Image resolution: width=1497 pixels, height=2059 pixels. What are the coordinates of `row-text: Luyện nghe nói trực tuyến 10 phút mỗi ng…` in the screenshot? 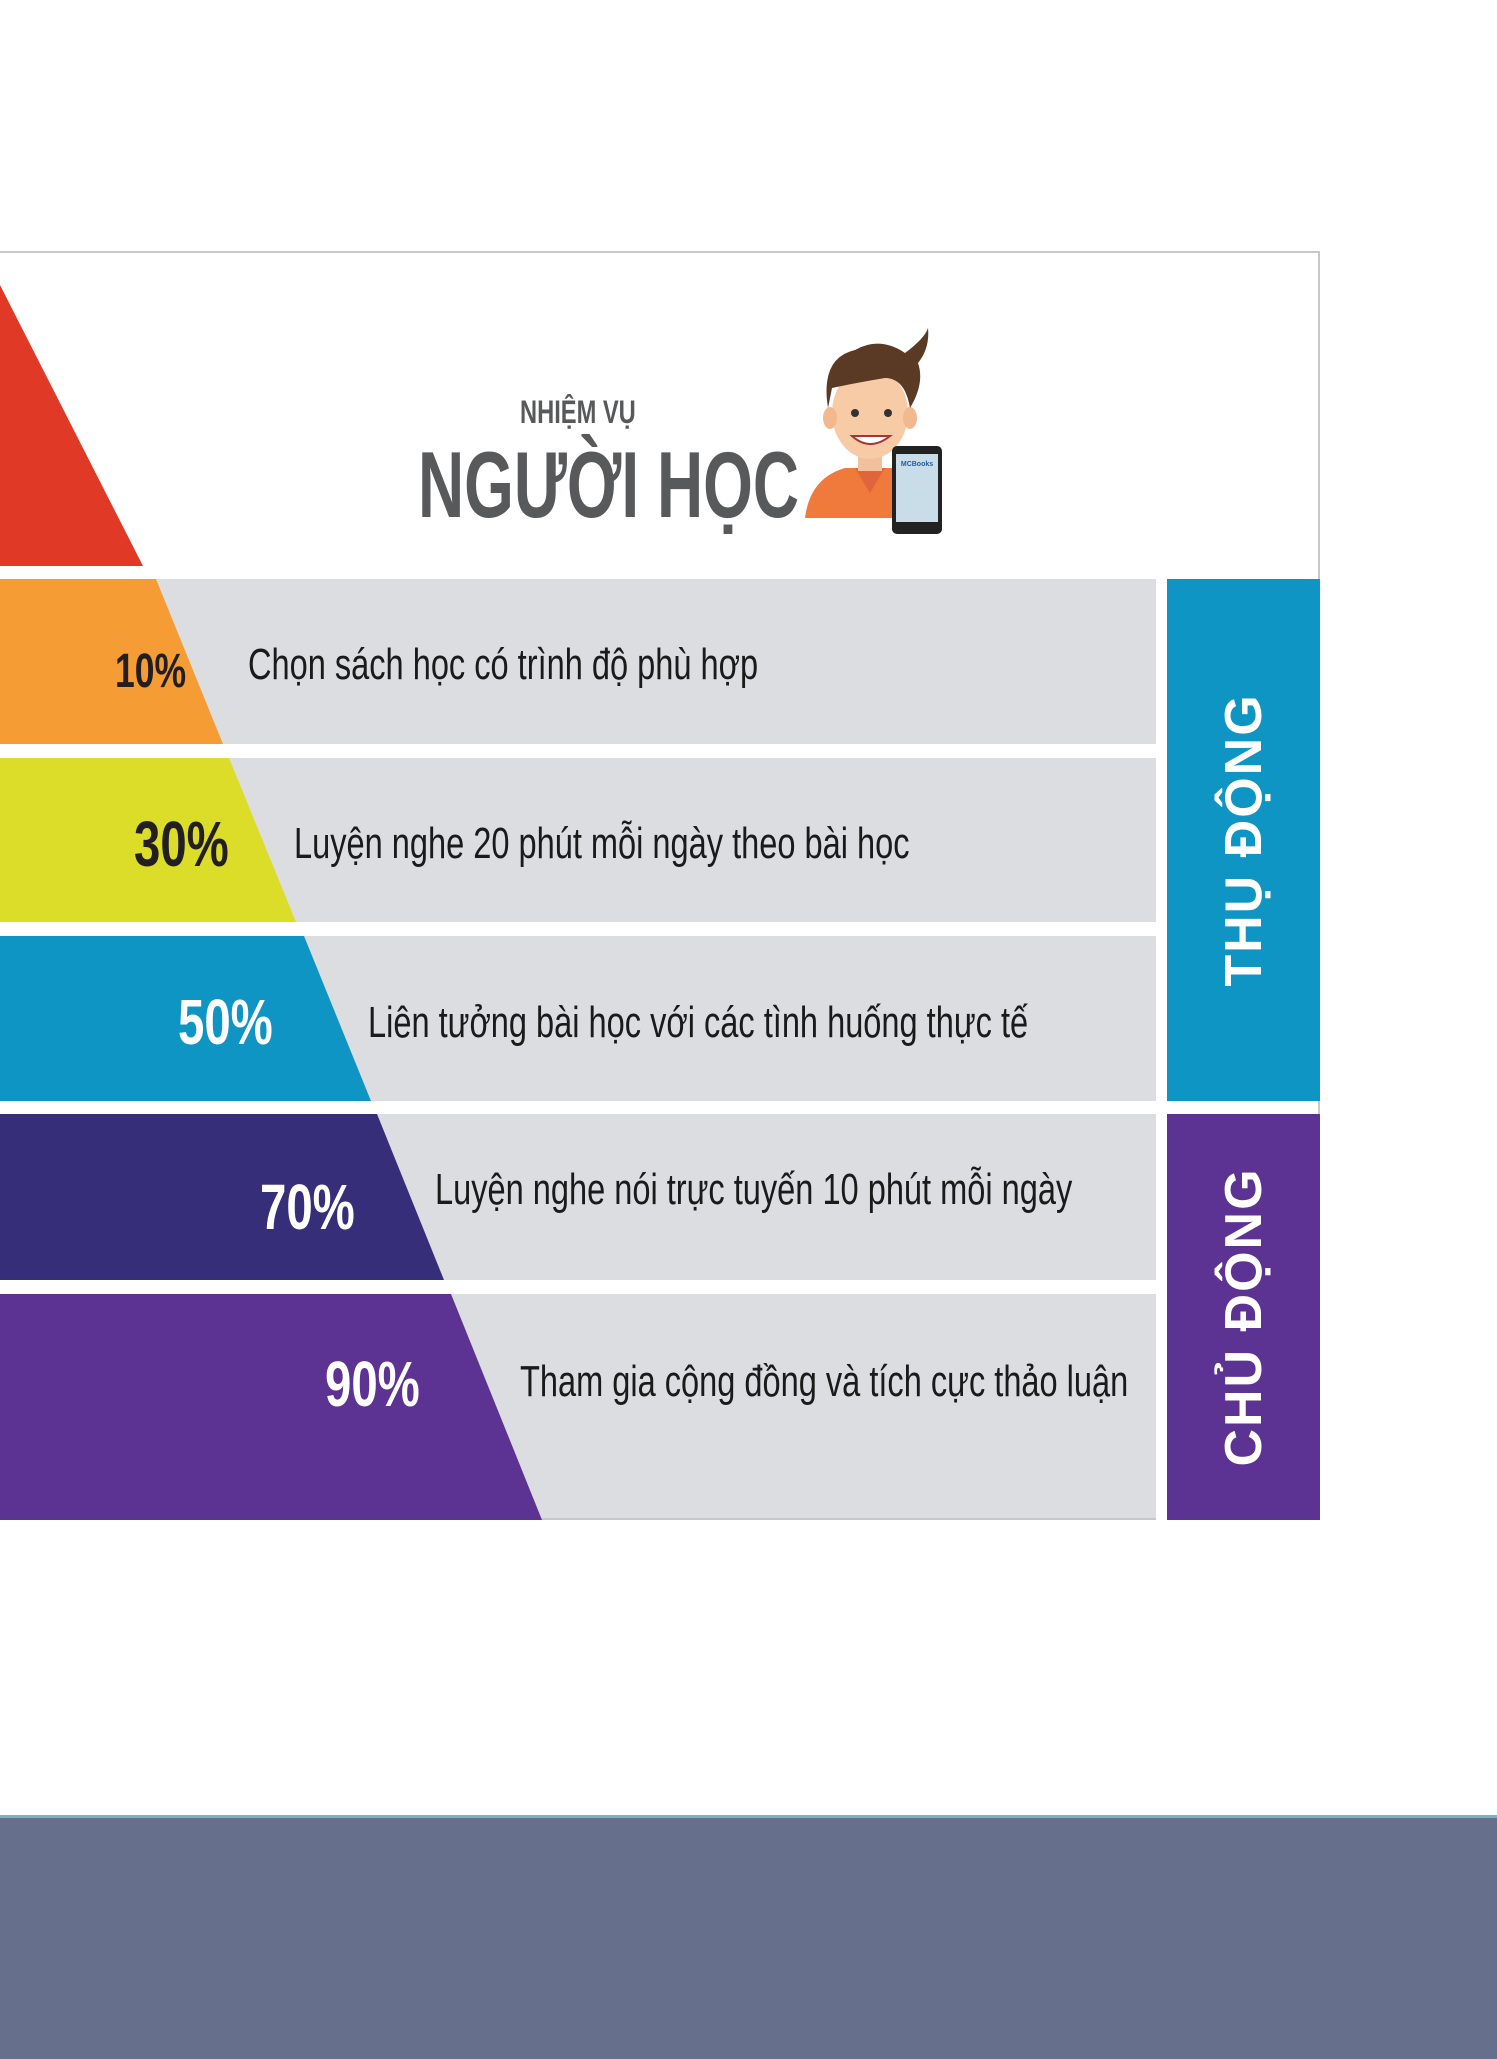 It's located at (754, 1189).